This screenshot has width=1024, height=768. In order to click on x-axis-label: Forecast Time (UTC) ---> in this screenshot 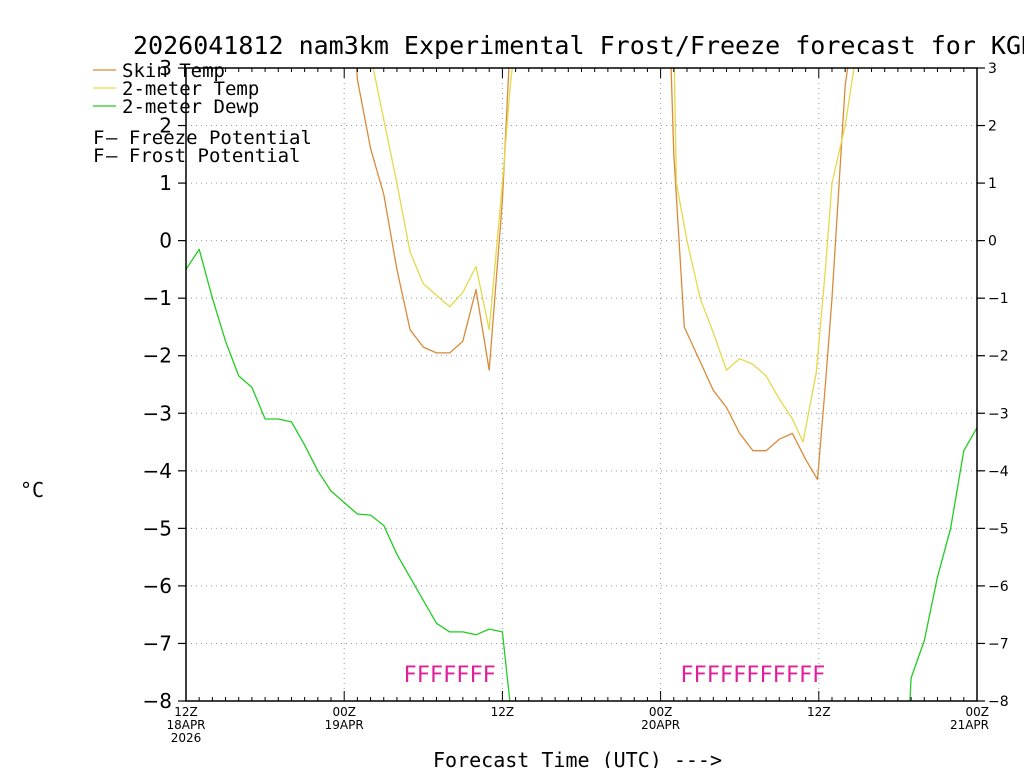, I will do `click(577, 758)`.